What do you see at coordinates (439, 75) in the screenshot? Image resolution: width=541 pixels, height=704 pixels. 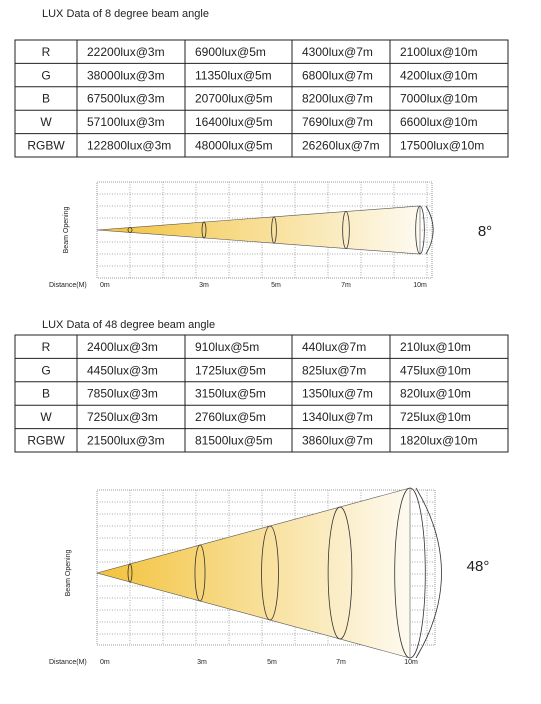 I see `table-cell: 4200lux@10m` at bounding box center [439, 75].